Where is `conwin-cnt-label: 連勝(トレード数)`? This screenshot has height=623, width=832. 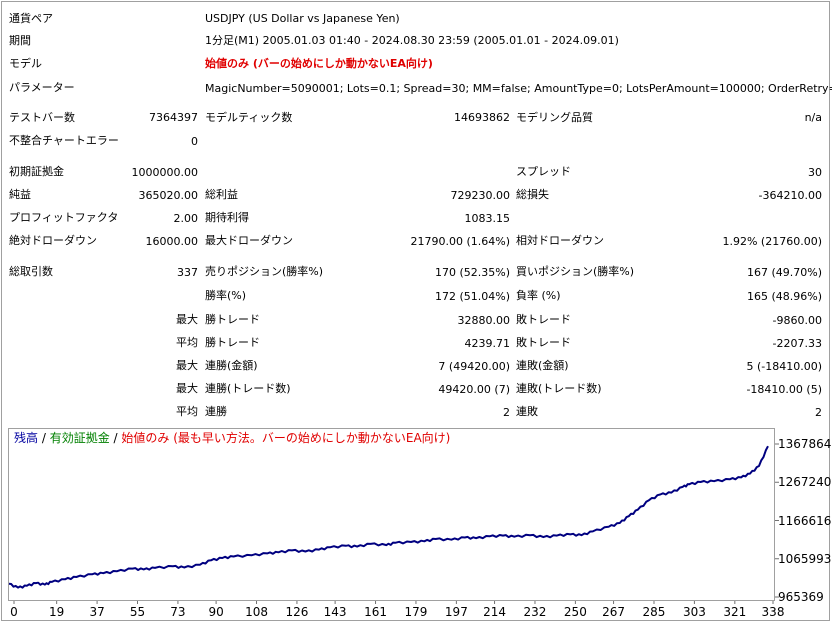
conwin-cnt-label: 連勝(トレード数) is located at coordinates (248, 388).